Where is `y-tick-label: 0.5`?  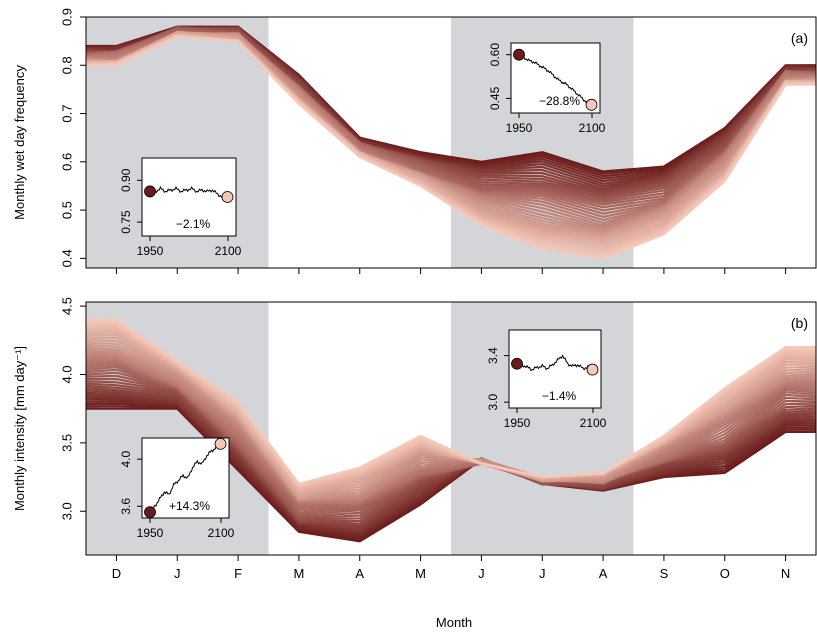 y-tick-label: 0.5 is located at coordinates (66, 210).